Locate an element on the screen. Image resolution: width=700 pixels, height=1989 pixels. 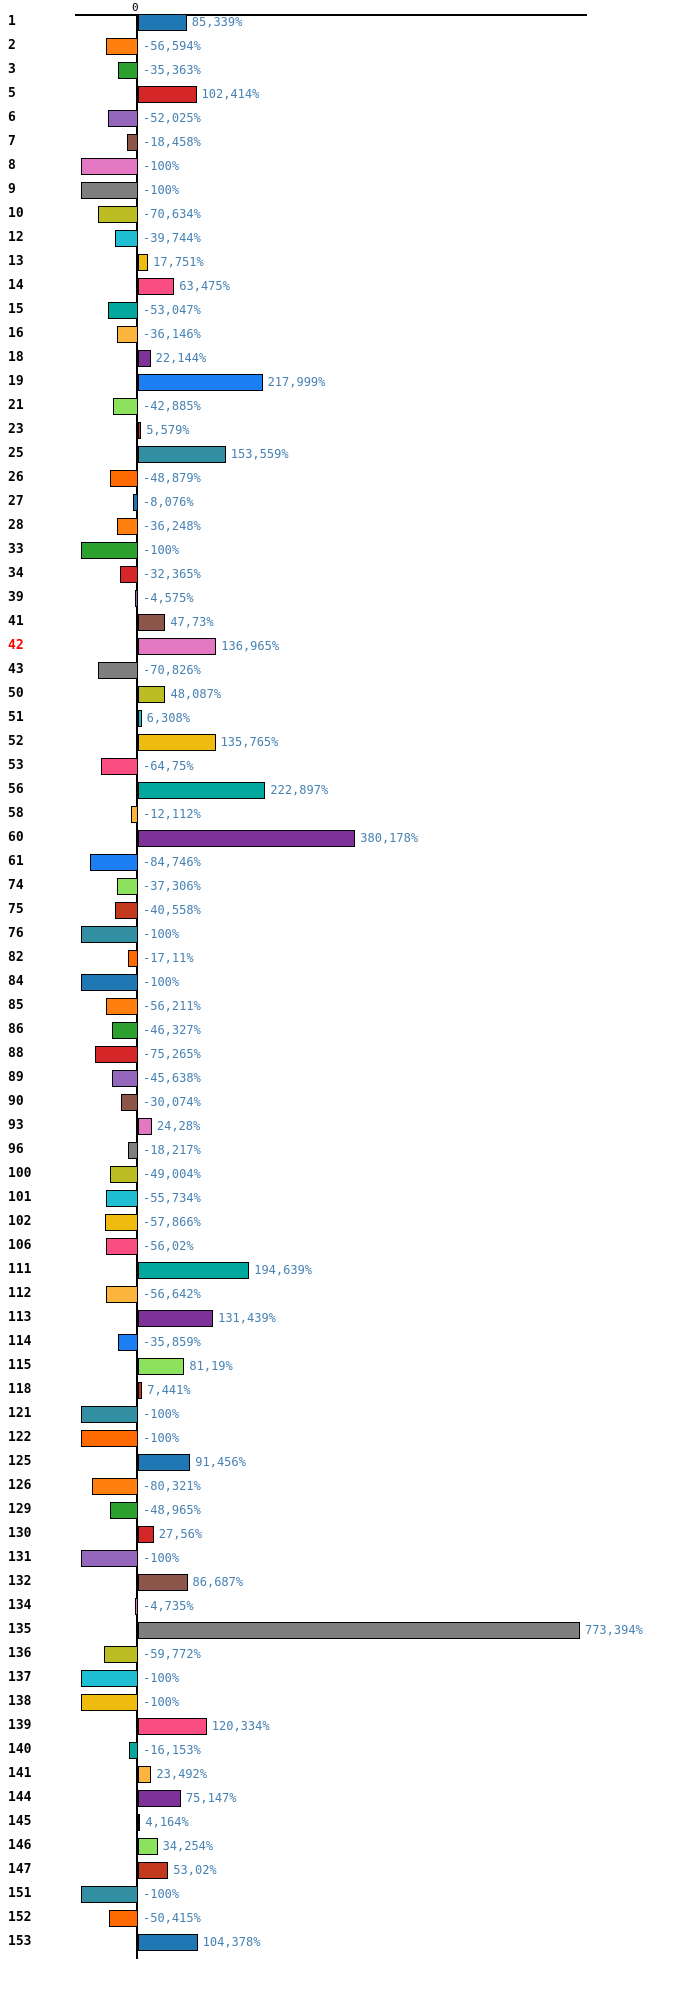
value-label: -35,859% is located at coordinates (172, 1342).